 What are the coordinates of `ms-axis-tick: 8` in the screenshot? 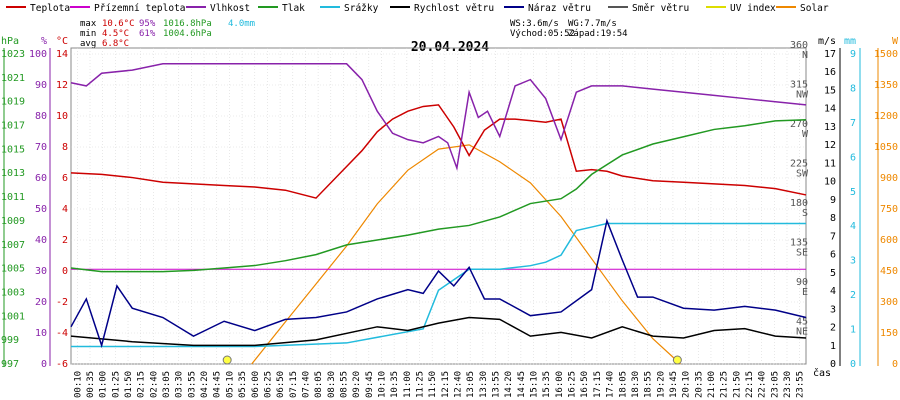 It's located at (833, 218).